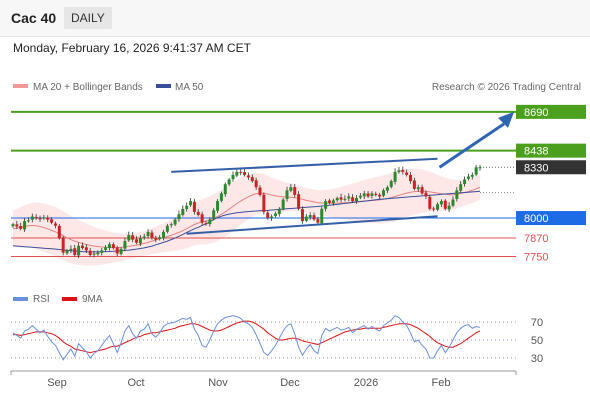  What do you see at coordinates (312, 225) in the screenshot?
I see `lower-channel-trendline` at bounding box center [312, 225].